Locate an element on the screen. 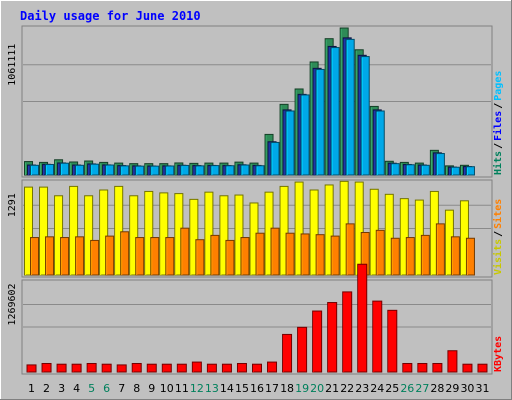 The width and height of the screenshot is (512, 400). x-tick-label-day-18: 18 is located at coordinates (287, 388).